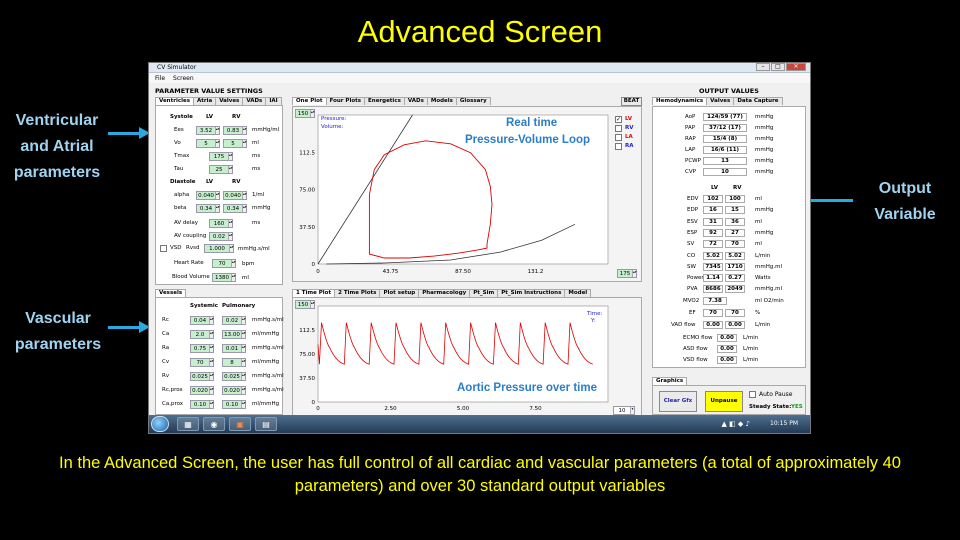 Image resolution: width=960 pixels, height=540 pixels. I want to click on tab-graphics: Graphics, so click(670, 381).